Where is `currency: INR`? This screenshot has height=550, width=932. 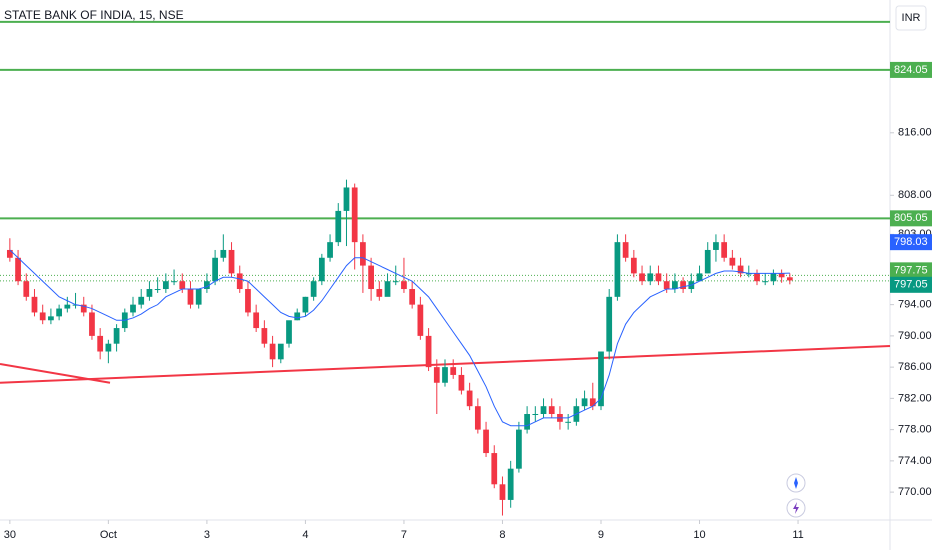
currency: INR is located at coordinates (911, 18).